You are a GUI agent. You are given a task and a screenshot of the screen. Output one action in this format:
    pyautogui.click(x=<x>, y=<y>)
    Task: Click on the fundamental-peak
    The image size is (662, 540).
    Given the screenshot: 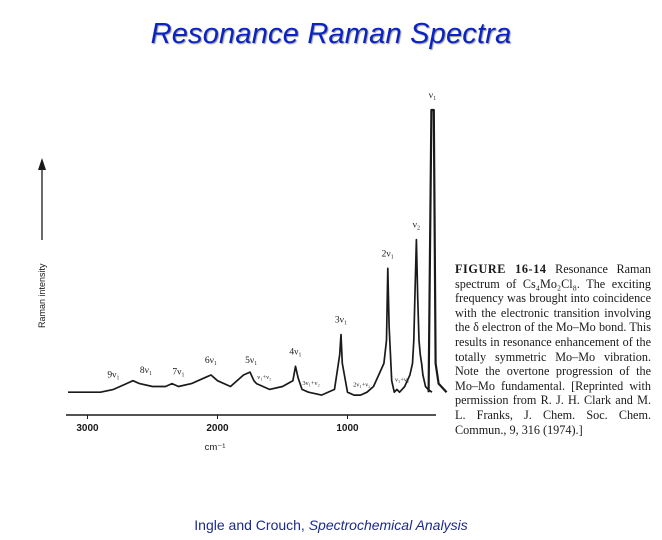 What is the action you would take?
    pyautogui.click(x=437, y=250)
    